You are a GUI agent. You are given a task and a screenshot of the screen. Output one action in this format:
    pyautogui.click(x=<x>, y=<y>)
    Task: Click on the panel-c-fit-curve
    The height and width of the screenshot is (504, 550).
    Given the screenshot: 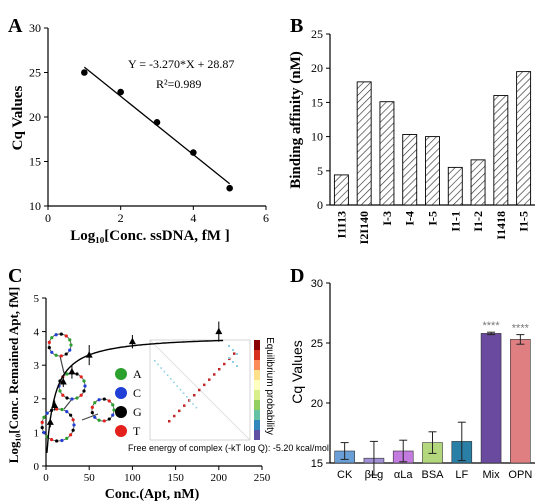 What is the action you would take?
    pyautogui.click(x=135, y=396)
    